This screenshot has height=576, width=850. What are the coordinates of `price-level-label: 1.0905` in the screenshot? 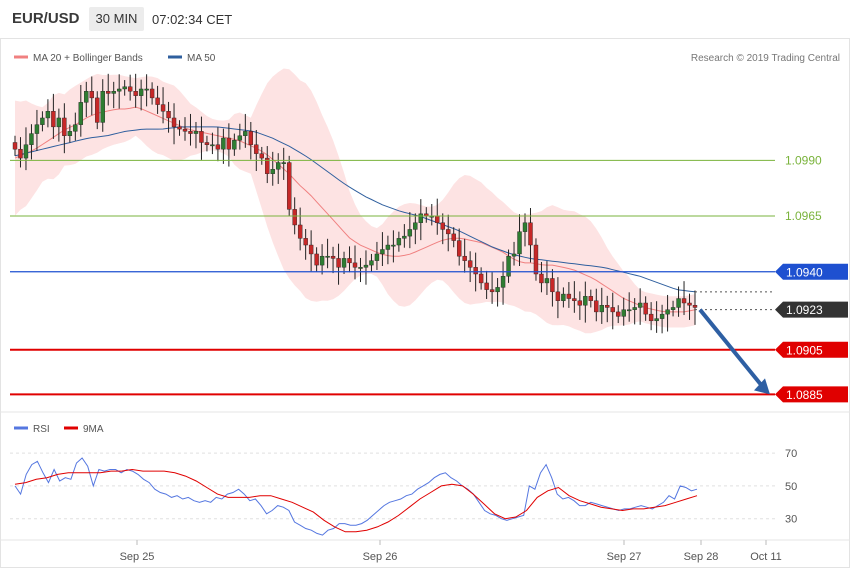 It's located at (804, 350).